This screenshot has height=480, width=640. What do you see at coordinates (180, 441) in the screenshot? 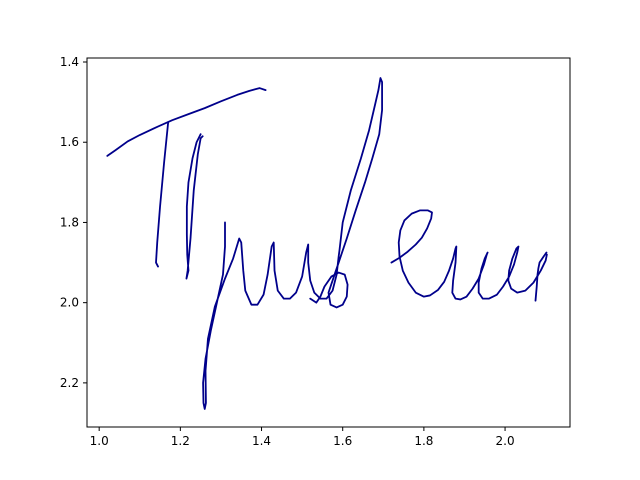
I see `x-tick-label: 1.2` at bounding box center [180, 441].